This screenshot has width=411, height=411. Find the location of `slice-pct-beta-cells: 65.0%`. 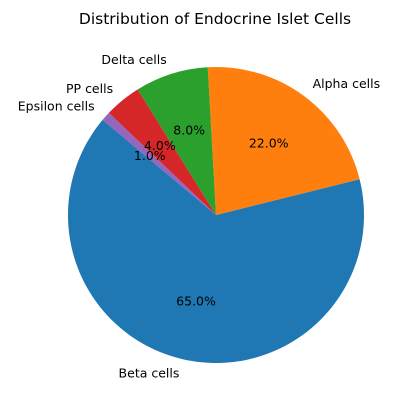

slice-pct-beta-cells: 65.0% is located at coordinates (196, 301).